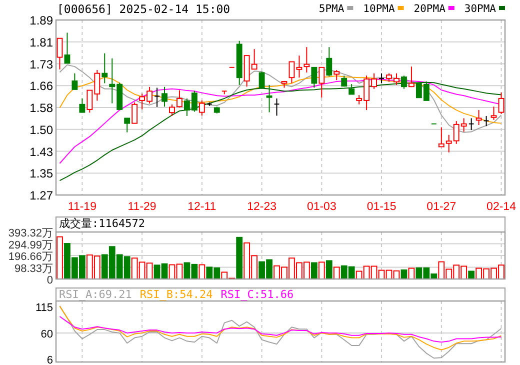 The width and height of the screenshot is (520, 365). Describe the element at coordinates (42, 173) in the screenshot. I see `y-tick-label: 1.35` at that location.